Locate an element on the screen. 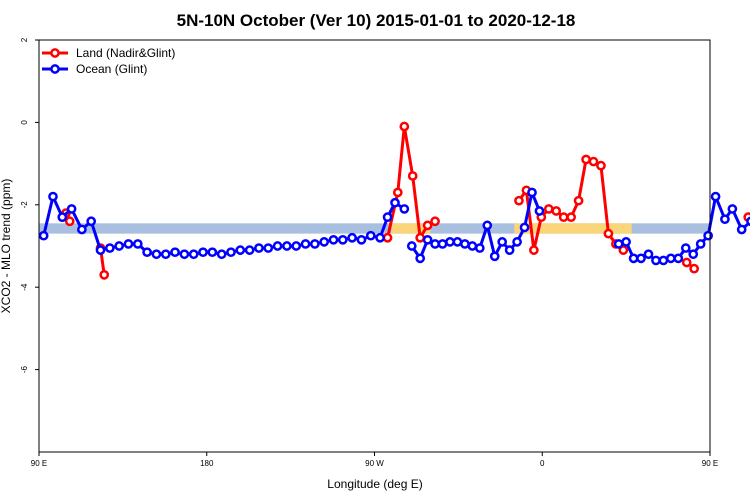  legend: Land (Nadir&Glint) Ocean (Glint) is located at coordinates (108, 61).